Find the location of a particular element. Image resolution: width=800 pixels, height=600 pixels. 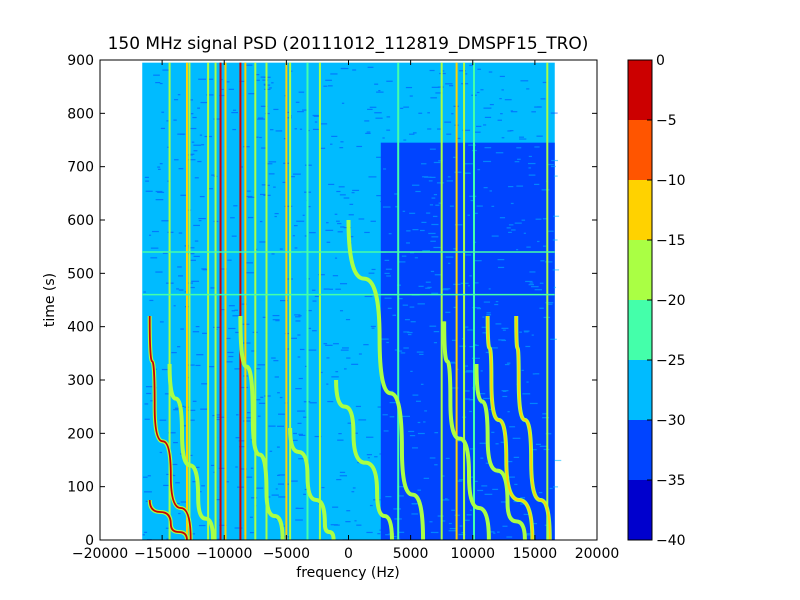

y-tick-label-9: 900 is located at coordinates (80, 61).